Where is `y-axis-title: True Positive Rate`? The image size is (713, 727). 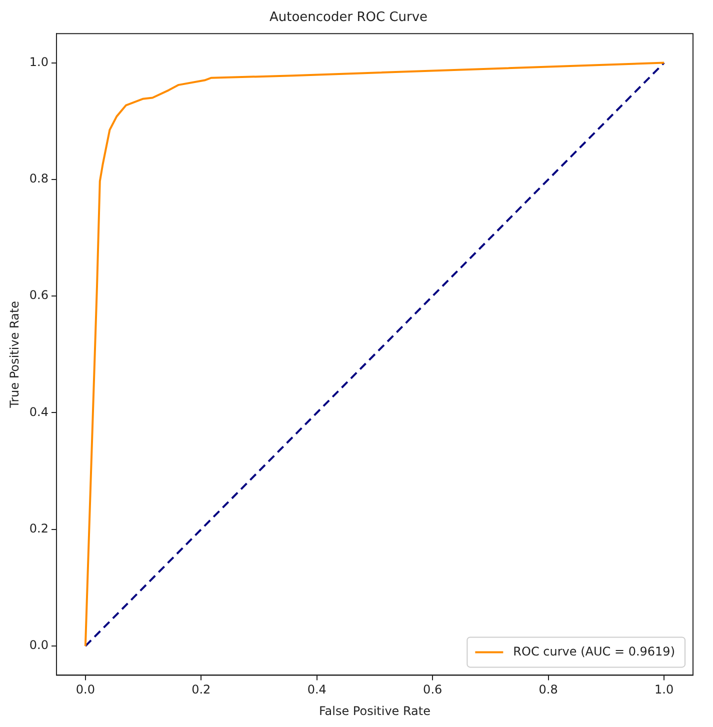
y-axis-title: True Positive Rate is located at coordinates (14, 354).